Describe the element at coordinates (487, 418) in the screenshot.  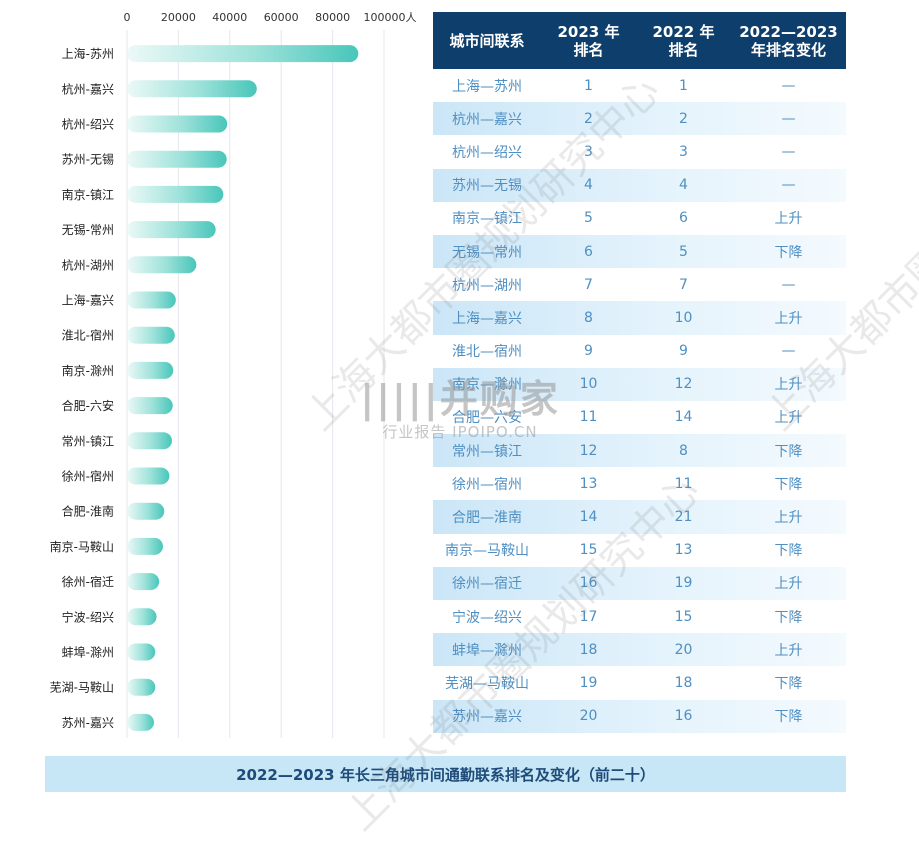
I see `table-cell: 合肥—六安` at that location.